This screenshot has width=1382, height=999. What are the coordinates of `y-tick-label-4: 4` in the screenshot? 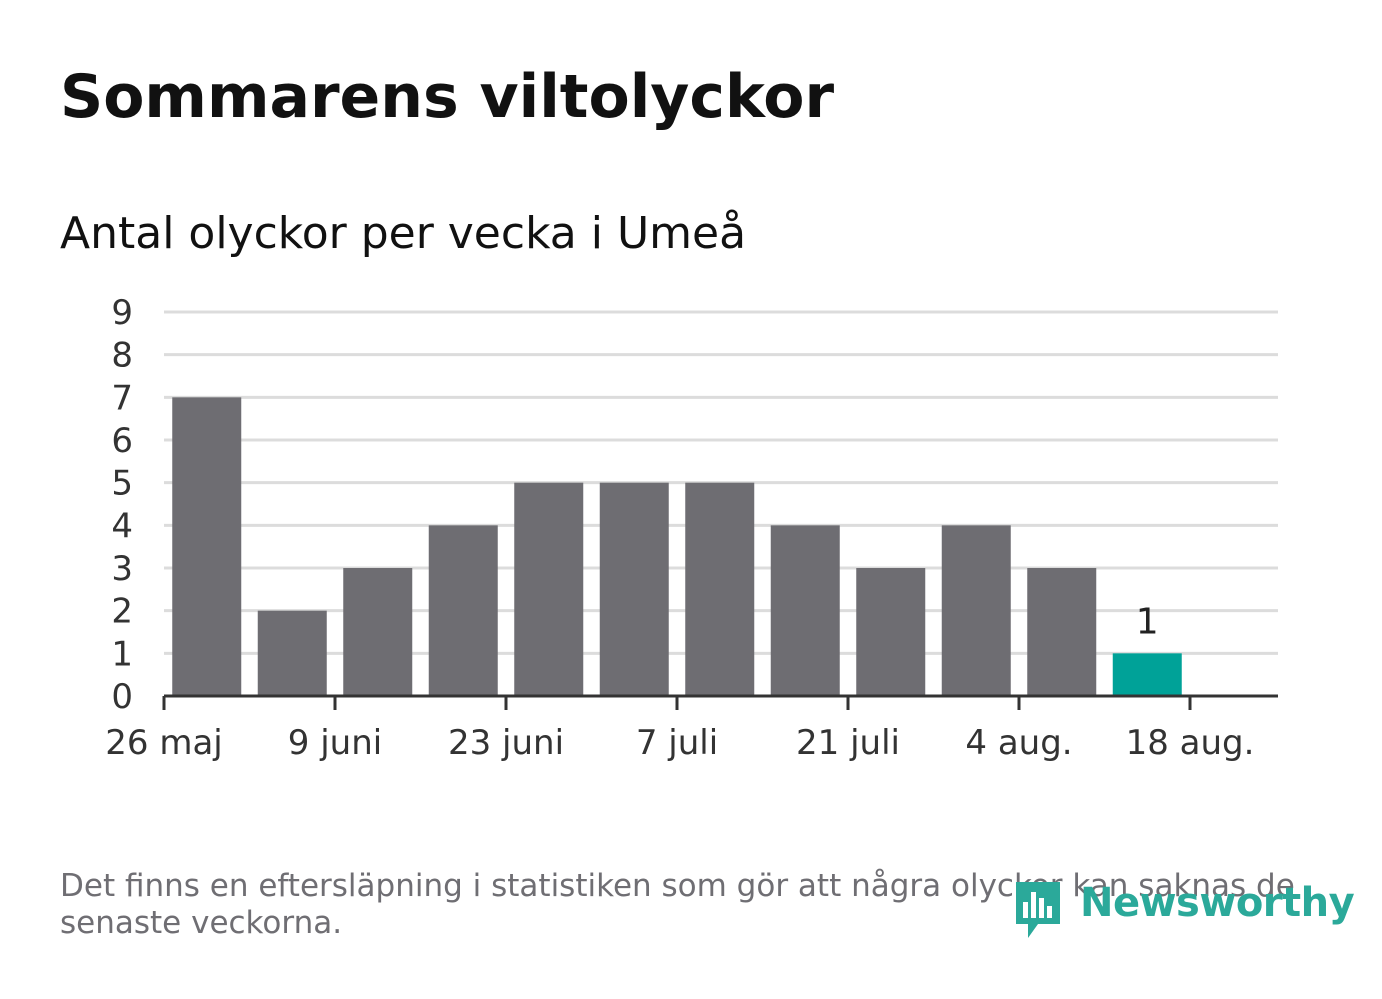 It's located at (122, 526).